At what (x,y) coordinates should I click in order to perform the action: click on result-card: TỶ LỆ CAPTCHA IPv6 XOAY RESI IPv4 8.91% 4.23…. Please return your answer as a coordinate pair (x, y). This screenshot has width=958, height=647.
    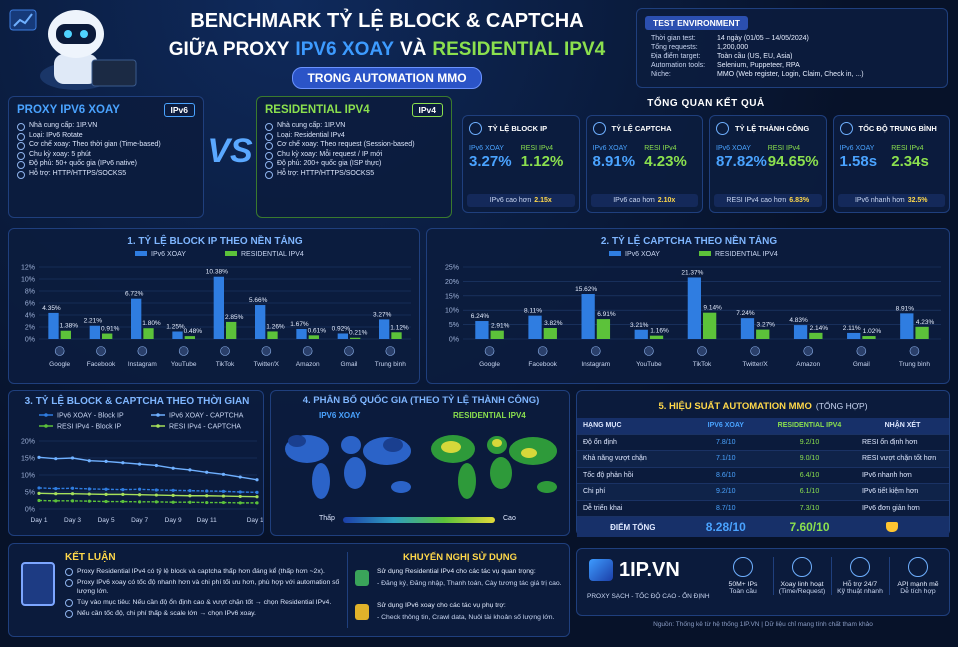
    Looking at the image, I should click on (644, 164).